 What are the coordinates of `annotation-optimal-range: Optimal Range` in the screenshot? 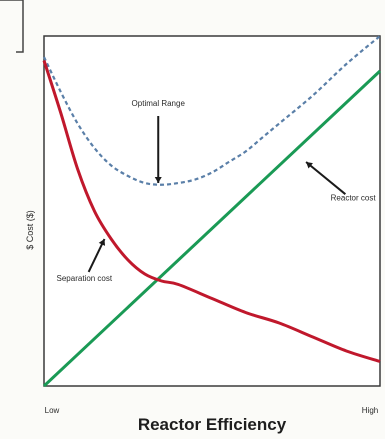 It's located at (159, 103).